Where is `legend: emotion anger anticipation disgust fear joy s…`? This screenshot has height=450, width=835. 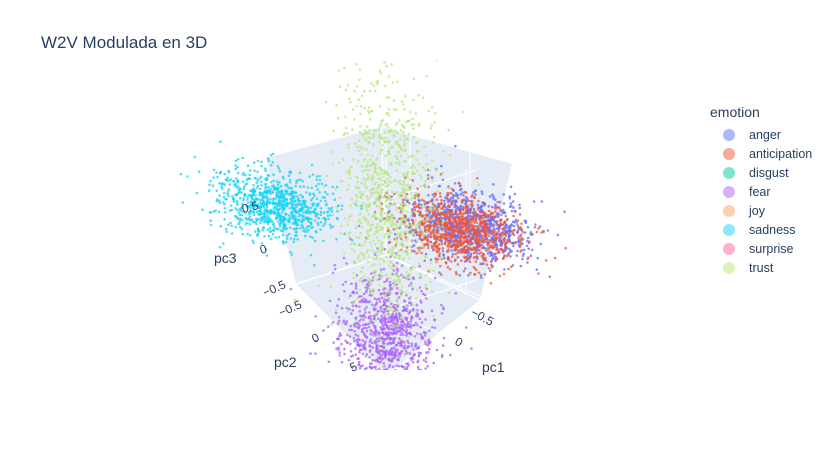
legend: emotion anger anticipation disgust fear joy s… is located at coordinates (761, 190).